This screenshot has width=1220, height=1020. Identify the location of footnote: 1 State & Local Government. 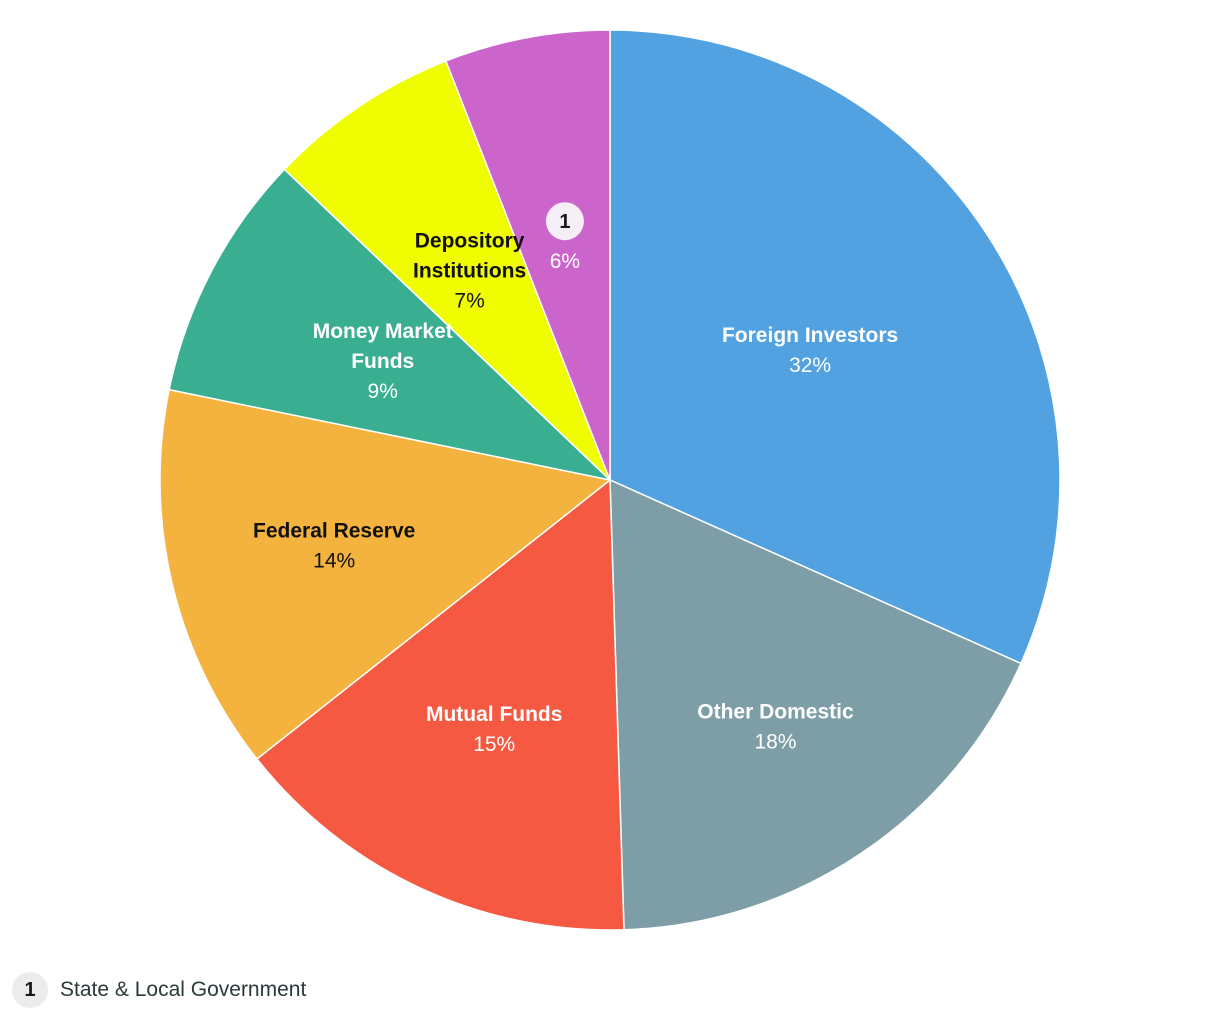
(159, 990).